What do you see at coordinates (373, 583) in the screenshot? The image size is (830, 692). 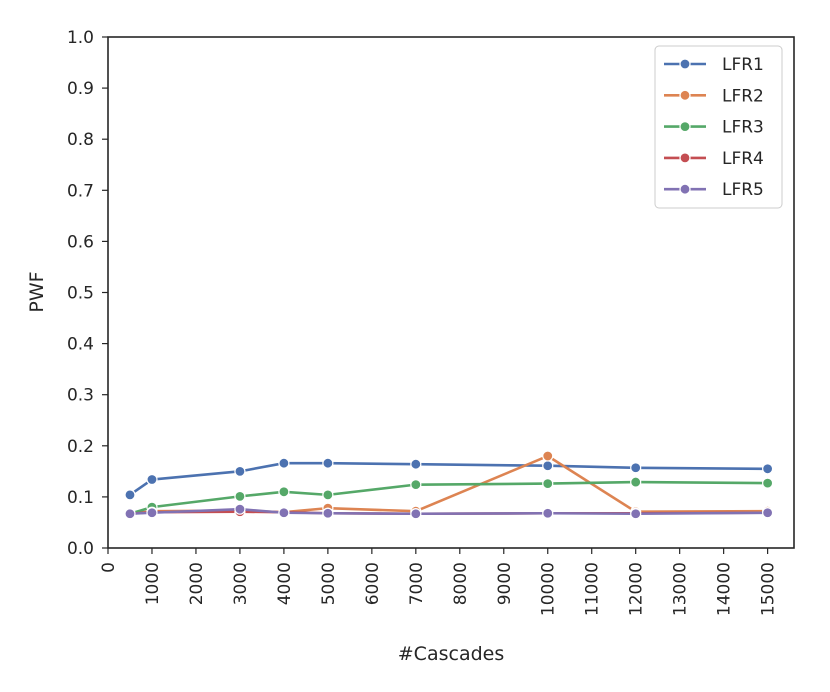 I see `x-tick-label: 6000` at bounding box center [373, 583].